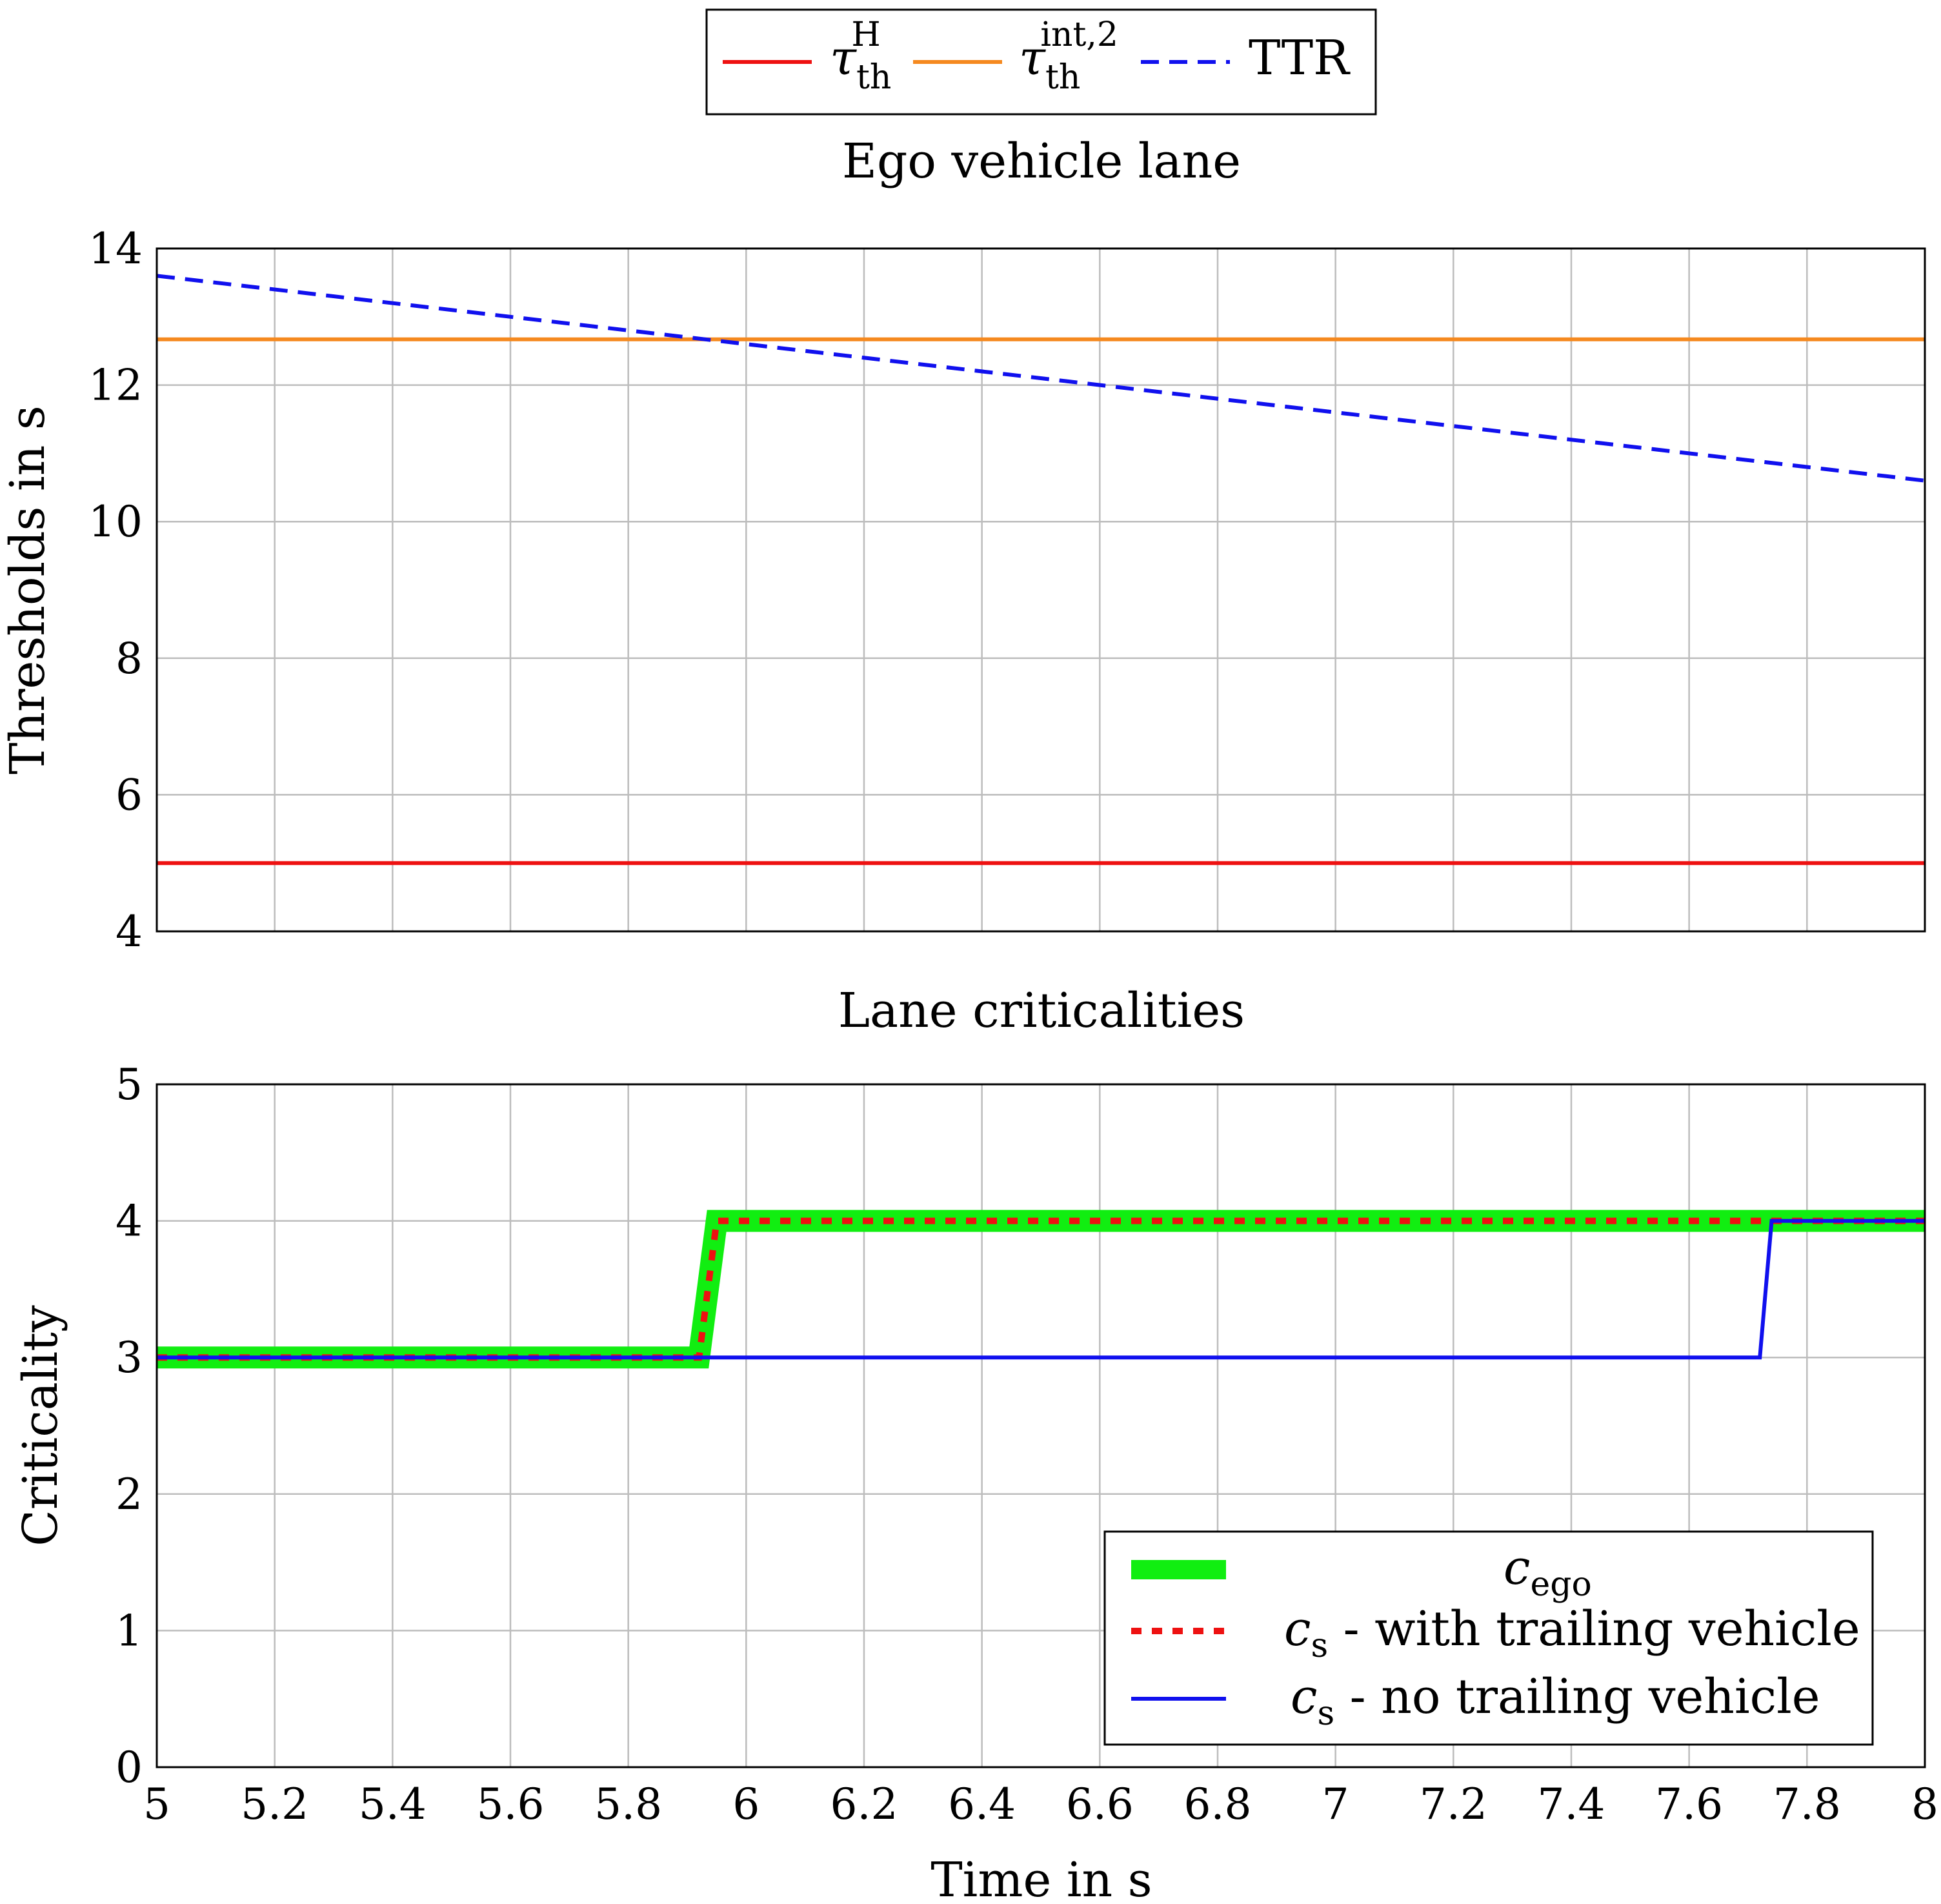  I want to click on x-tick-label: 5.2, so click(275, 1804).